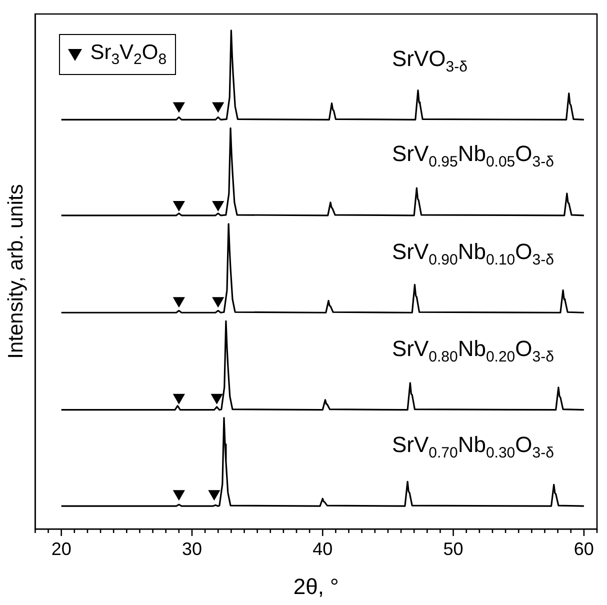 This screenshot has height=605, width=607. Describe the element at coordinates (473, 253) in the screenshot. I see `series-label: SrV$_{0.90}$Nb$_{0.10}$O$_{3-δ}$` at that location.